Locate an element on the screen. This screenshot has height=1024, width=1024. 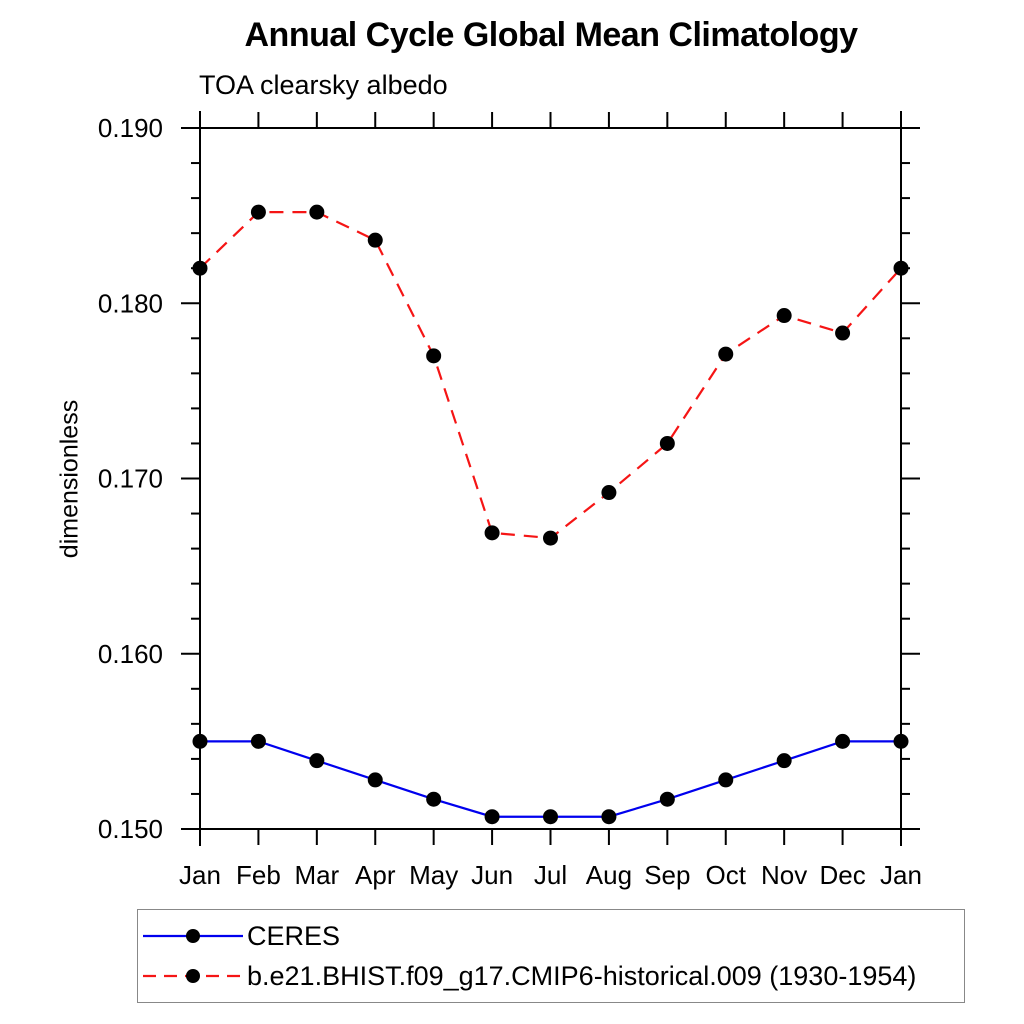
series-line-solid is located at coordinates (550, 779).